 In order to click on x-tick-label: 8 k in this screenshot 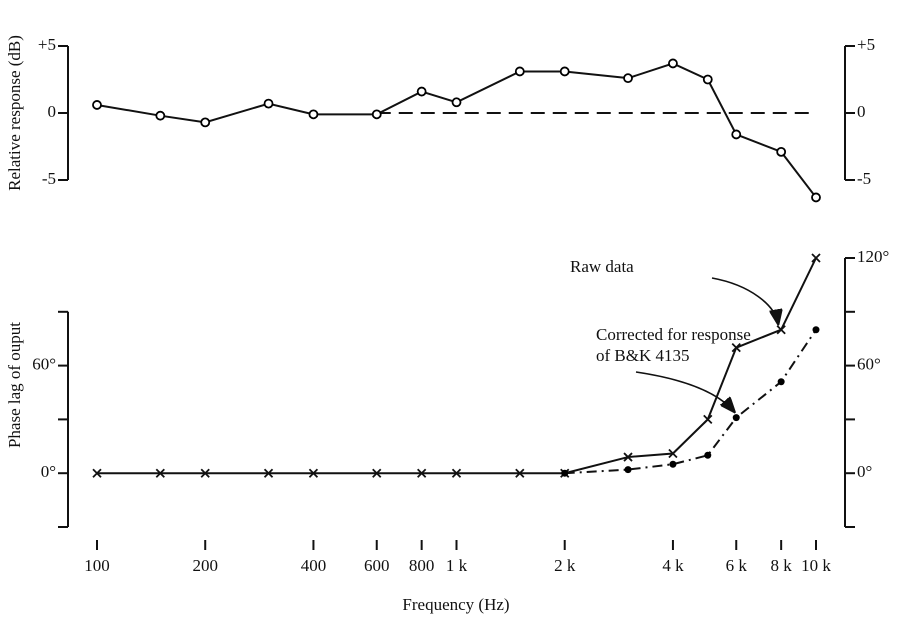, I will do `click(782, 565)`.